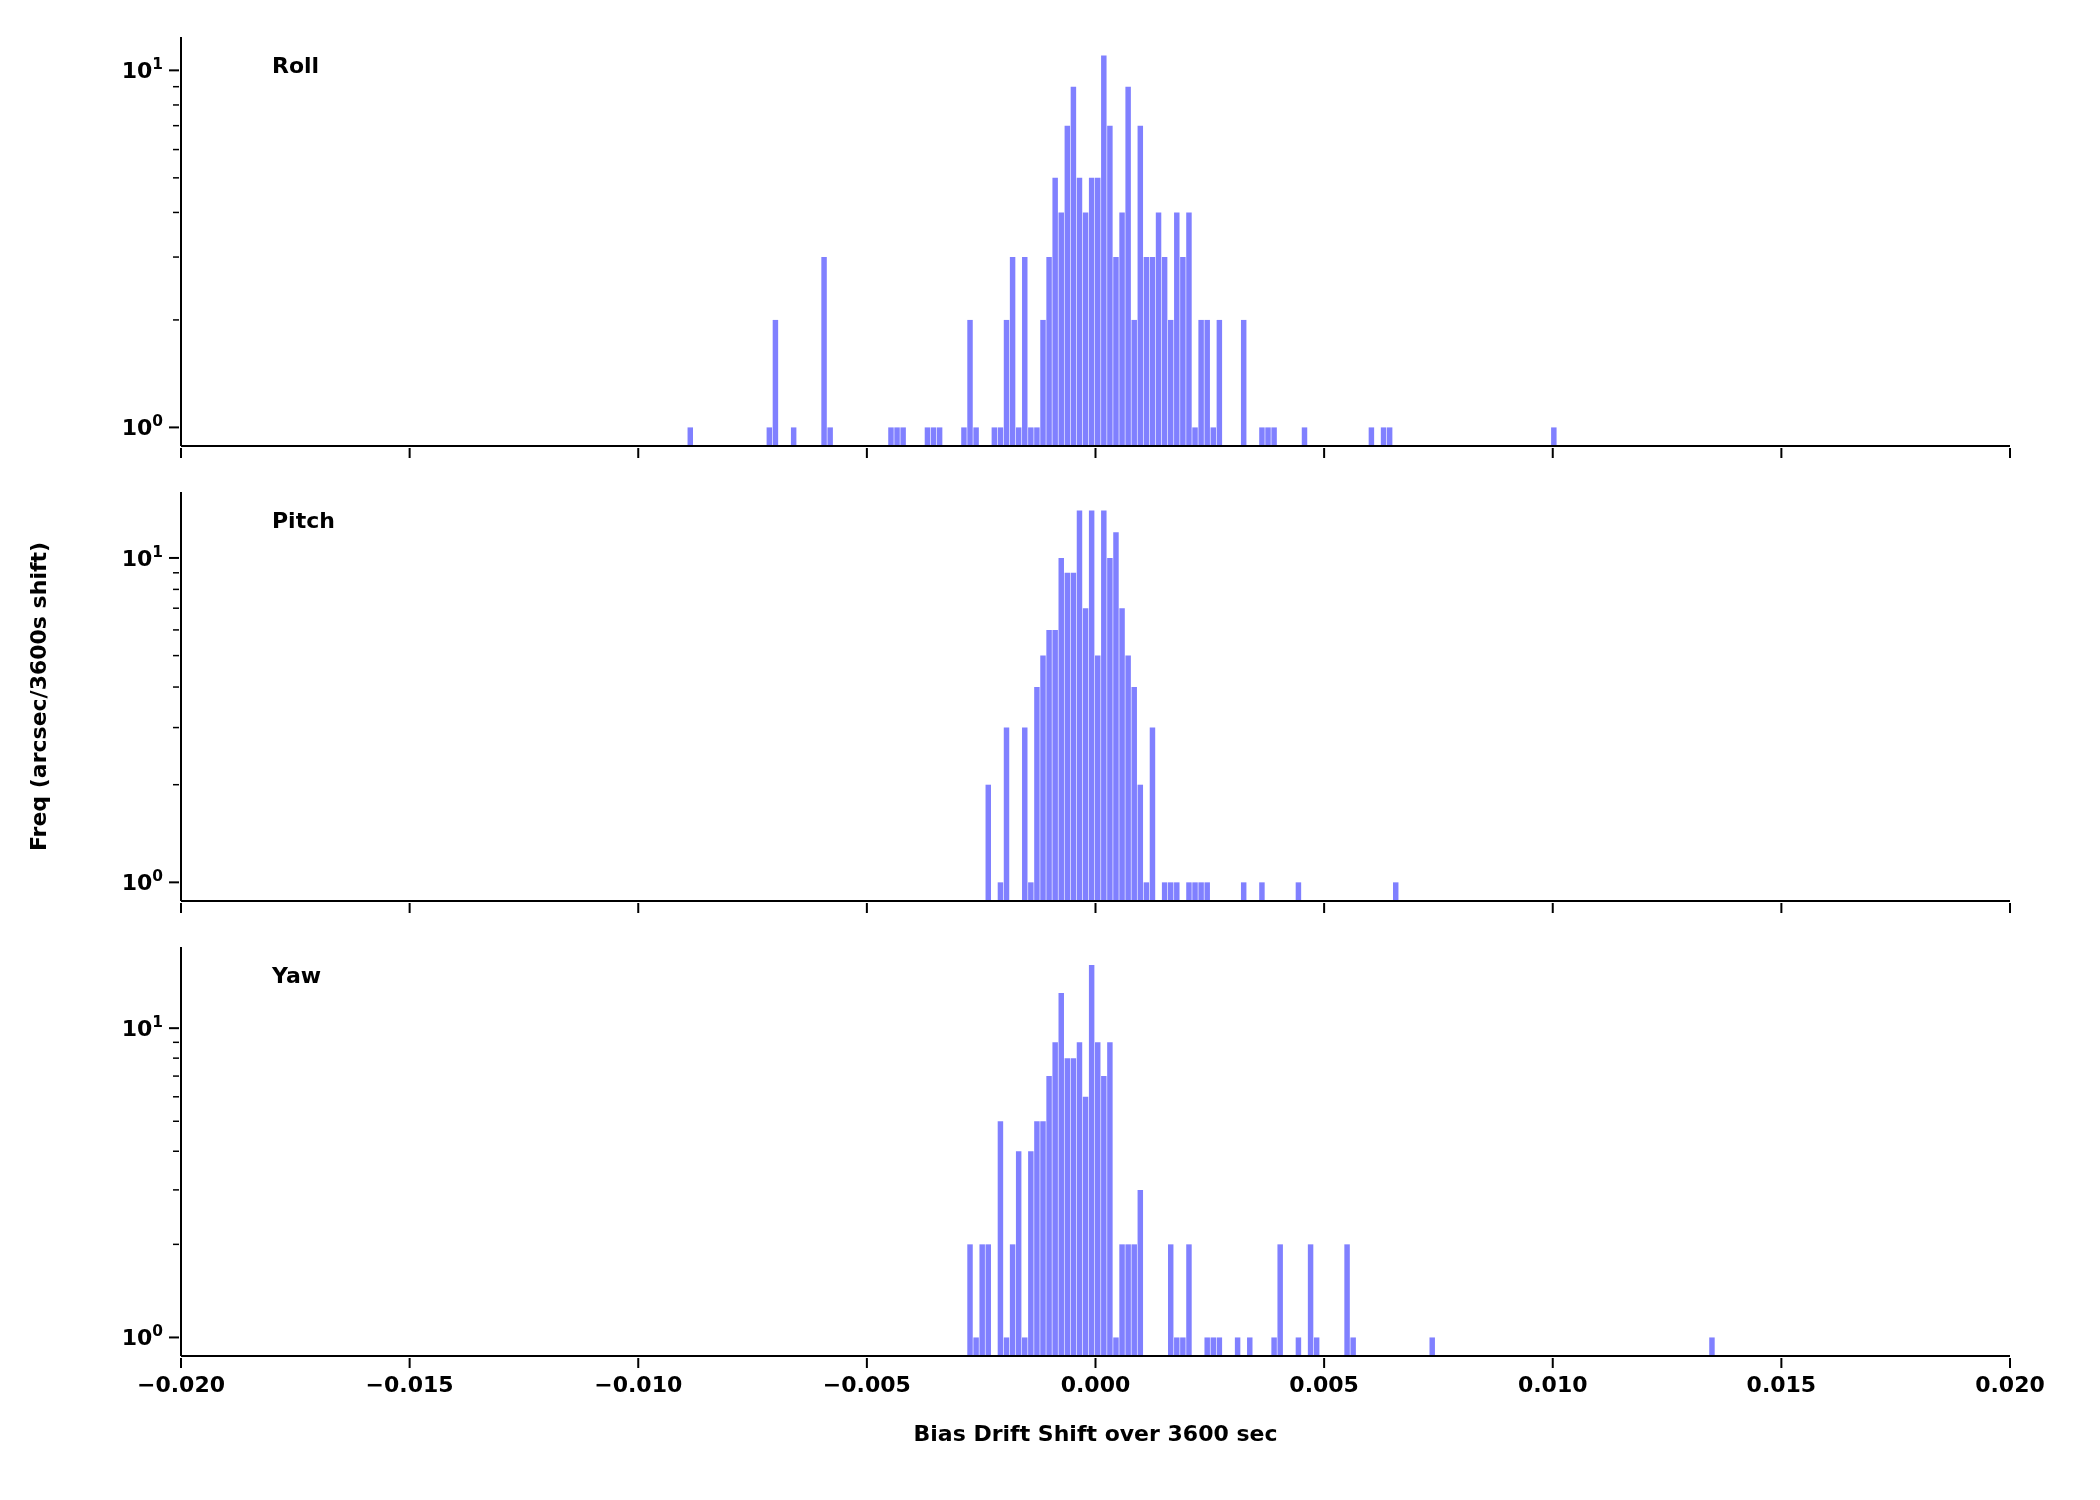 The height and width of the screenshot is (1500, 2100). Describe the element at coordinates (297, 975) in the screenshot. I see `text: Yaw` at that location.